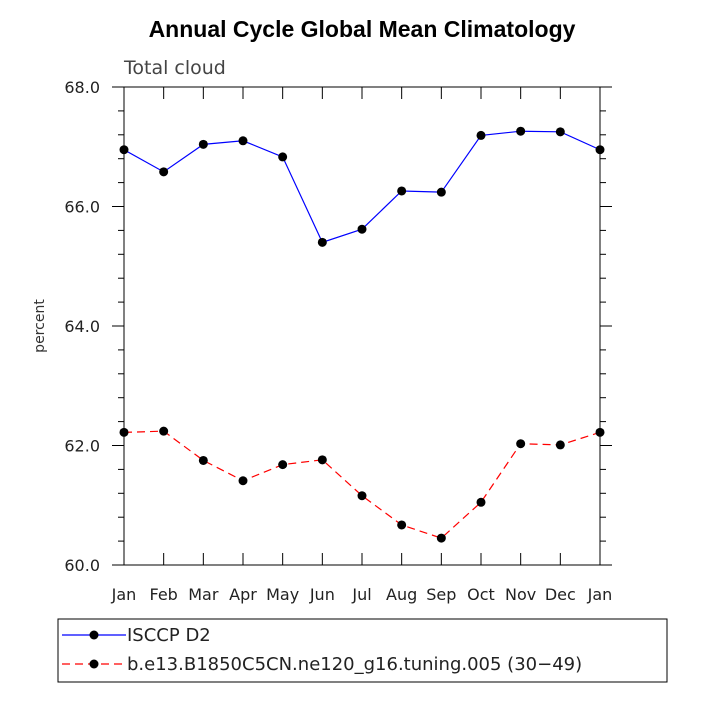 This screenshot has height=701, width=701. What do you see at coordinates (94, 635) in the screenshot?
I see `legend-marker-isccp` at bounding box center [94, 635].